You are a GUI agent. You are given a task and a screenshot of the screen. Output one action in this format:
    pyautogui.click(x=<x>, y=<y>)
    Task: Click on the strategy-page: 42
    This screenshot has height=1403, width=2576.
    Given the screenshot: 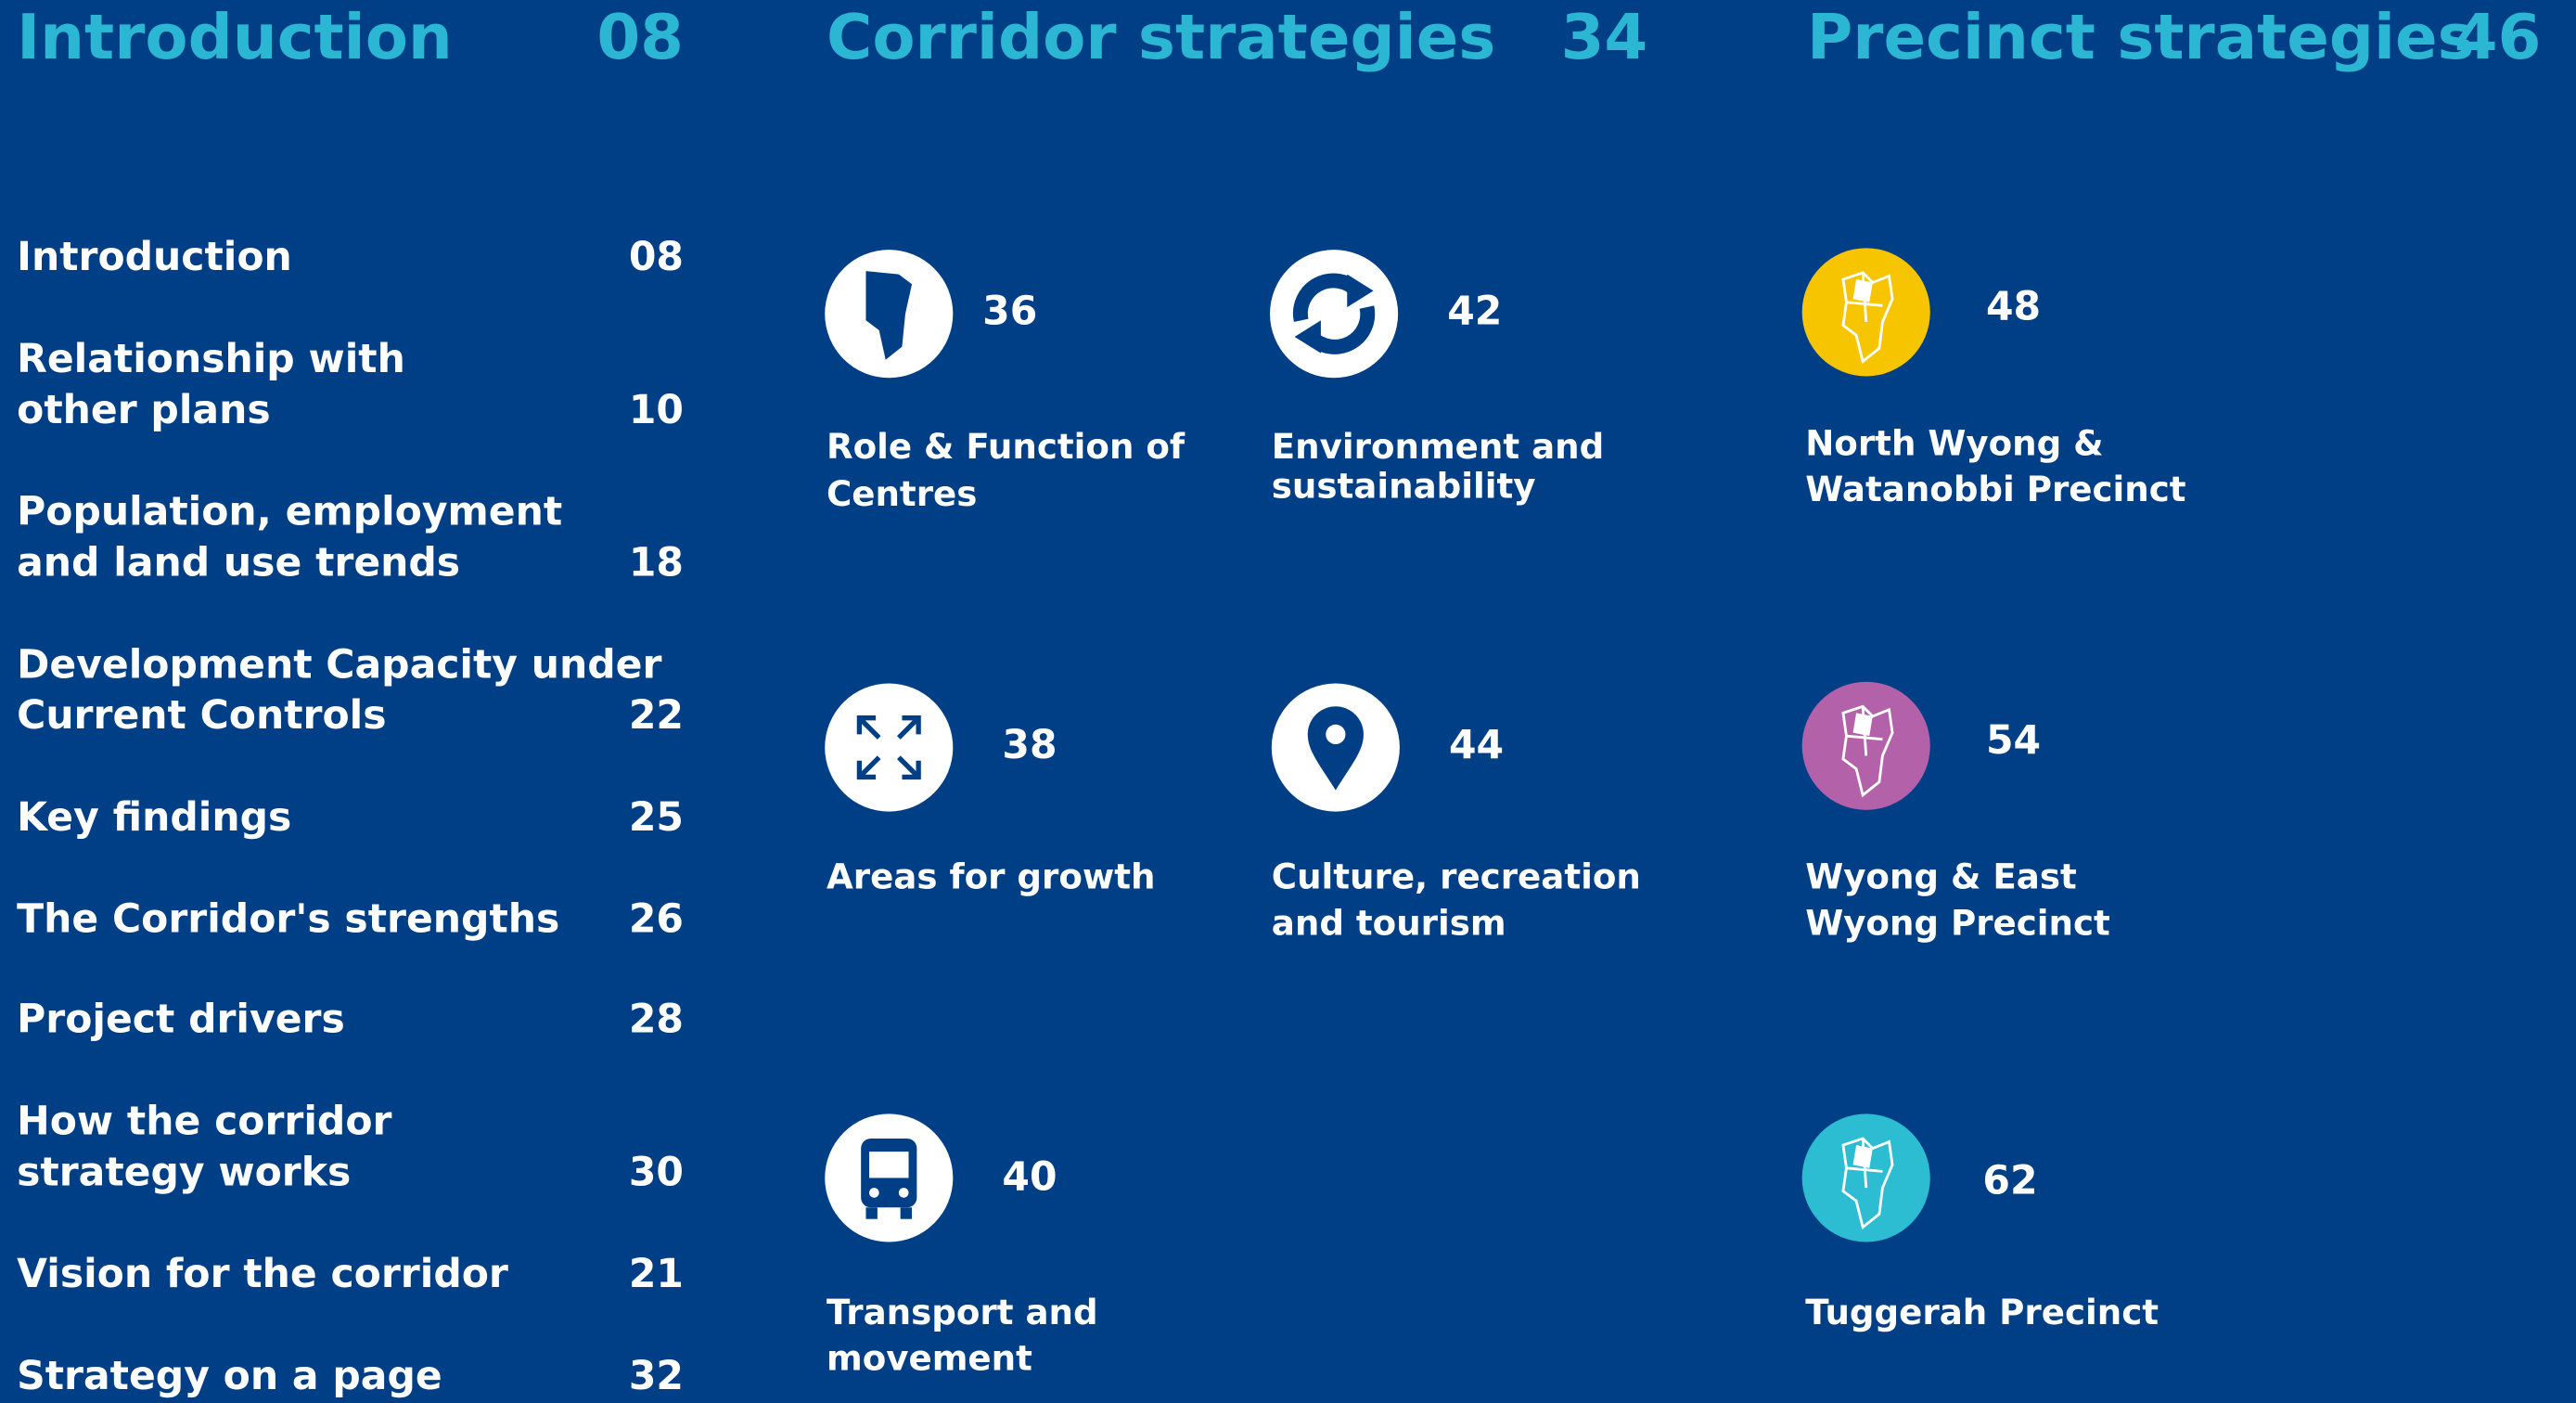 What is the action you would take?
    pyautogui.click(x=1474, y=312)
    